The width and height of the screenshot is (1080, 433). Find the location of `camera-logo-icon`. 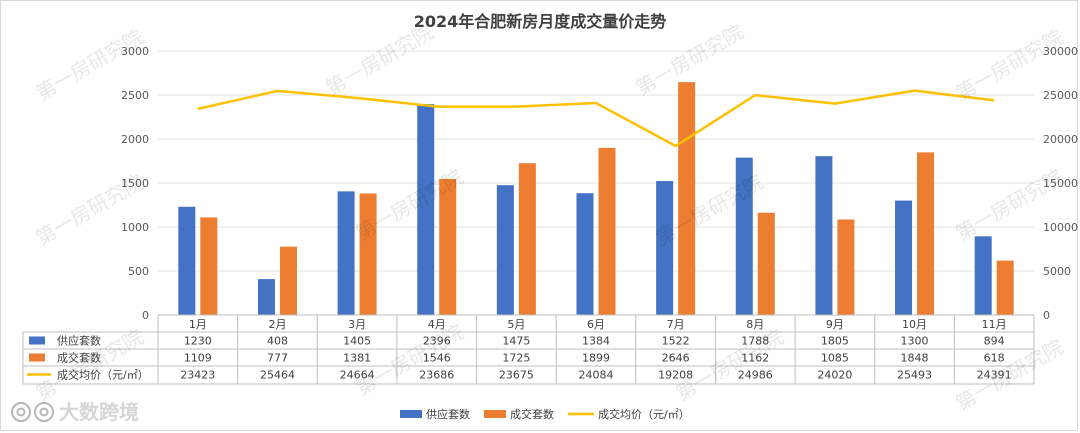

camera-logo-icon is located at coordinates (32, 412).